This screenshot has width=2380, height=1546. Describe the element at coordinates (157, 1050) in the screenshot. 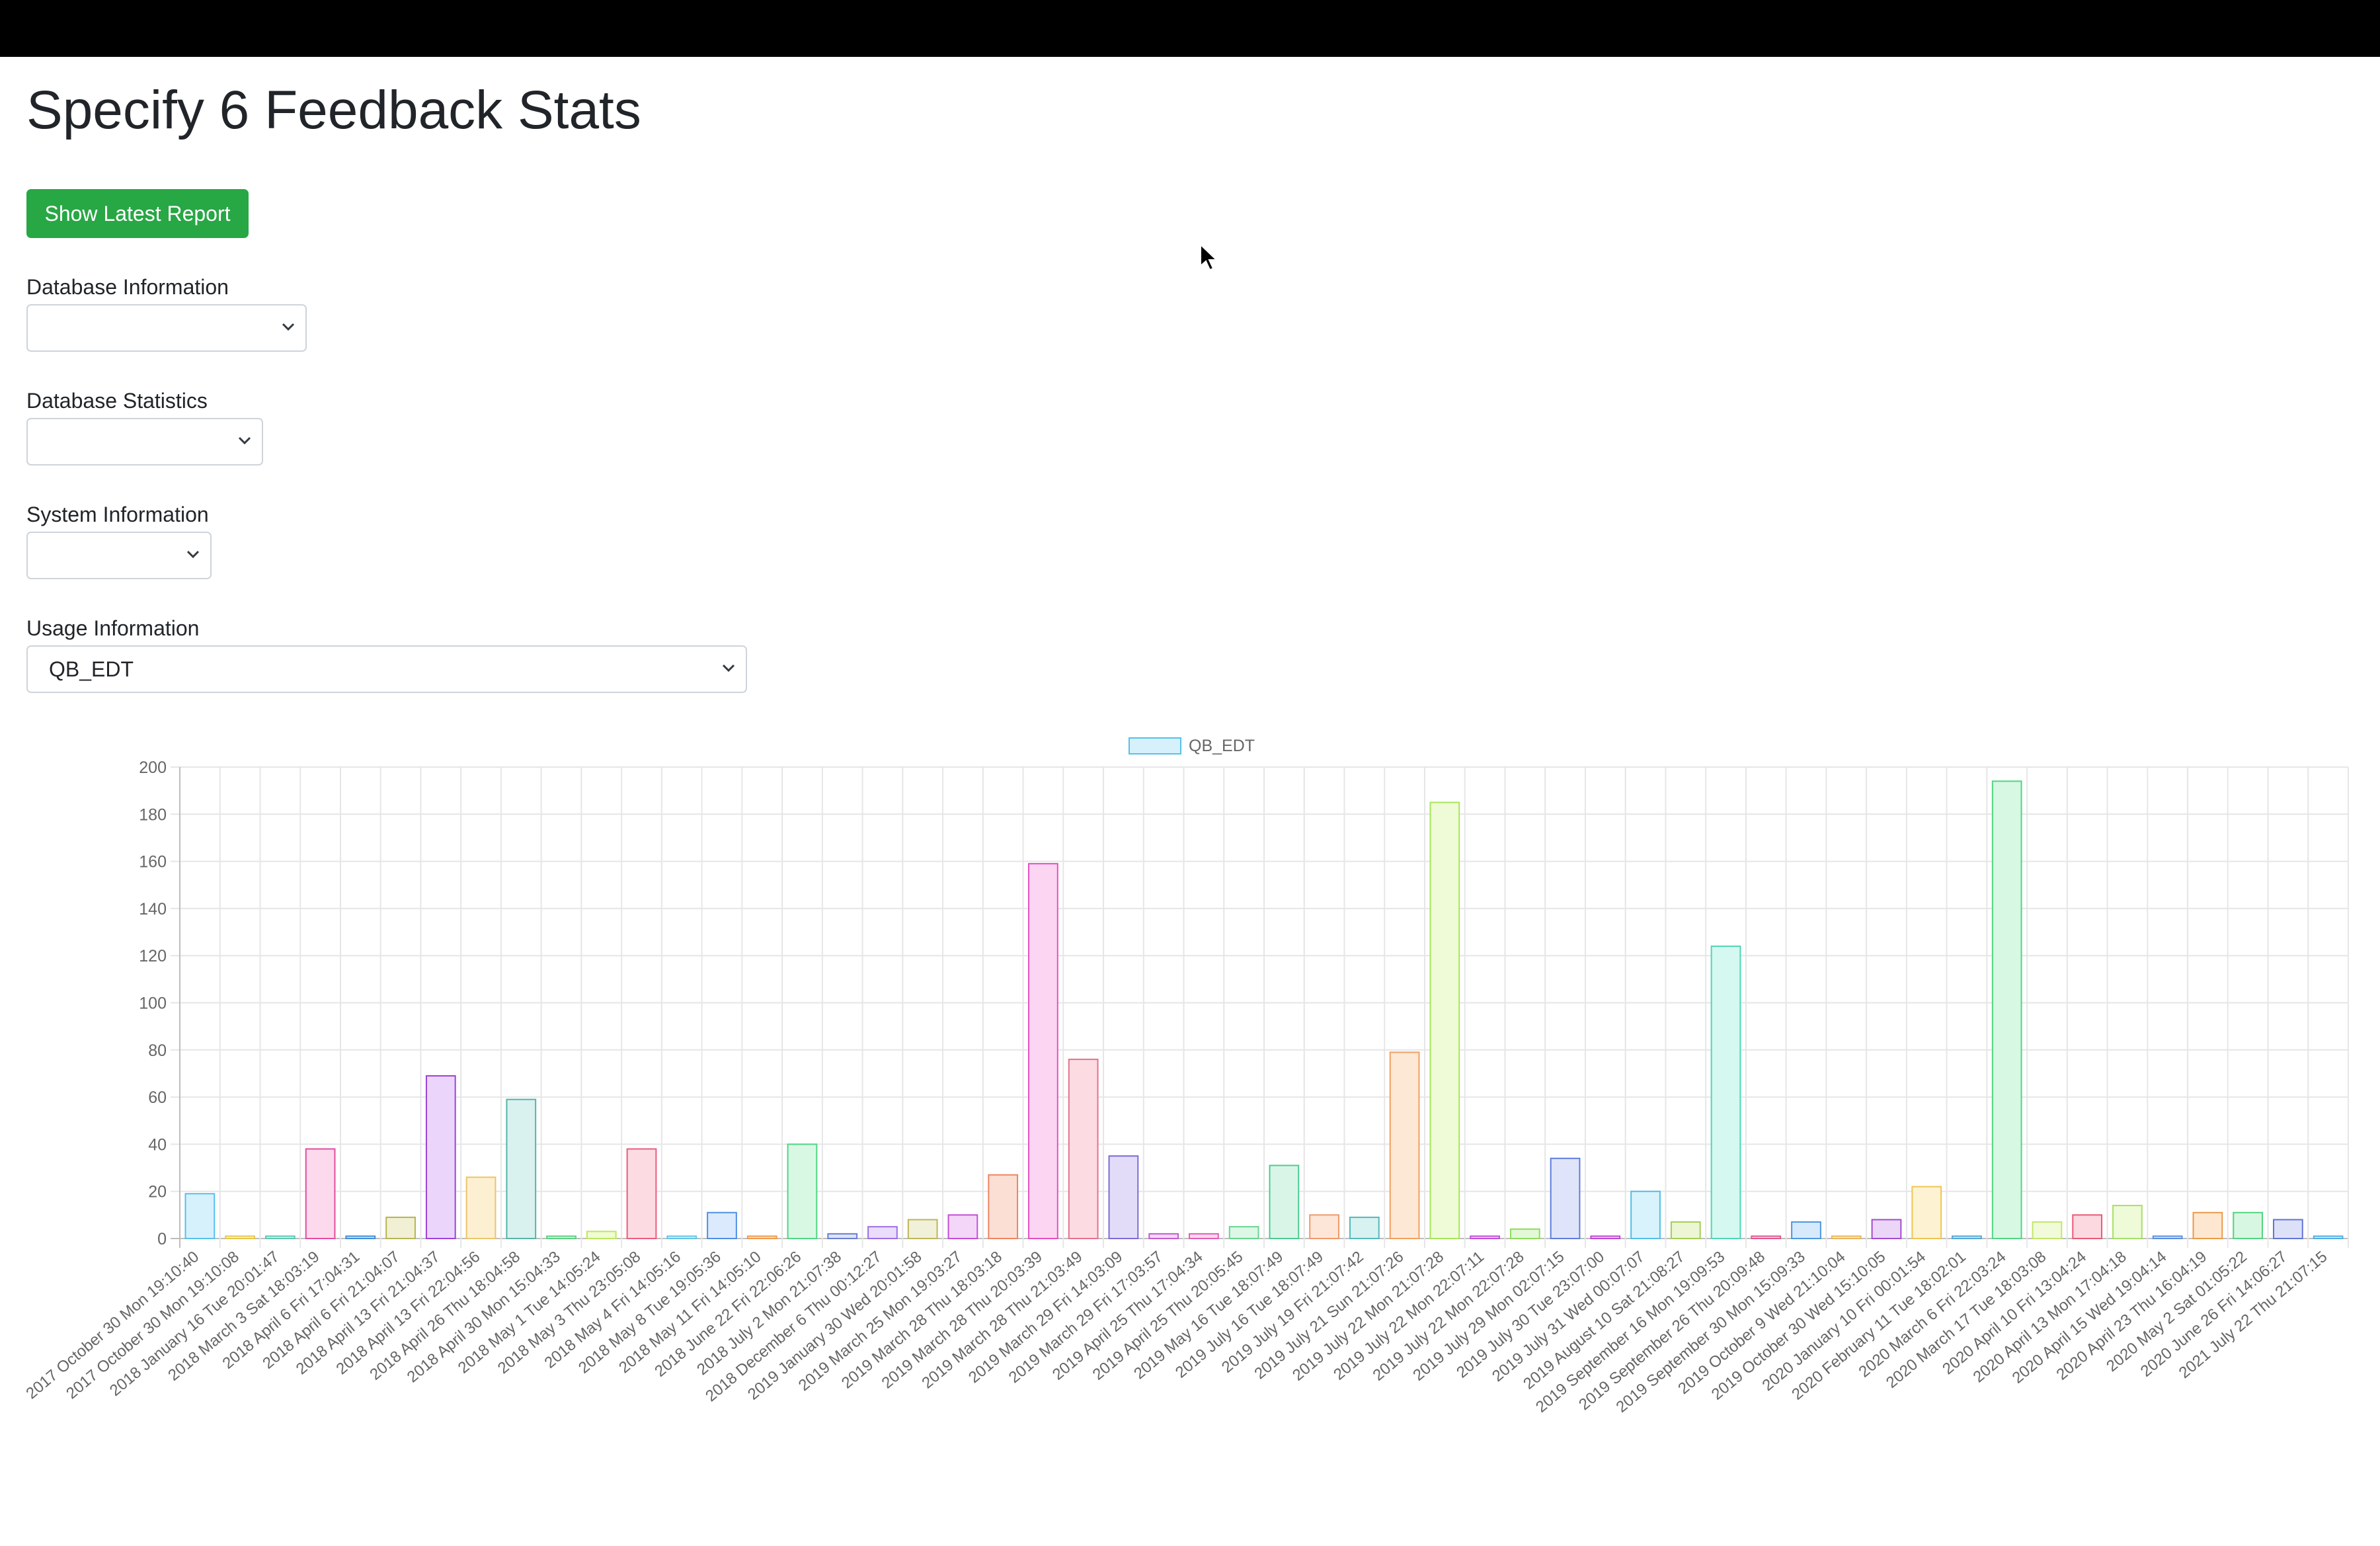

I see `y-tick-label: 80` at that location.